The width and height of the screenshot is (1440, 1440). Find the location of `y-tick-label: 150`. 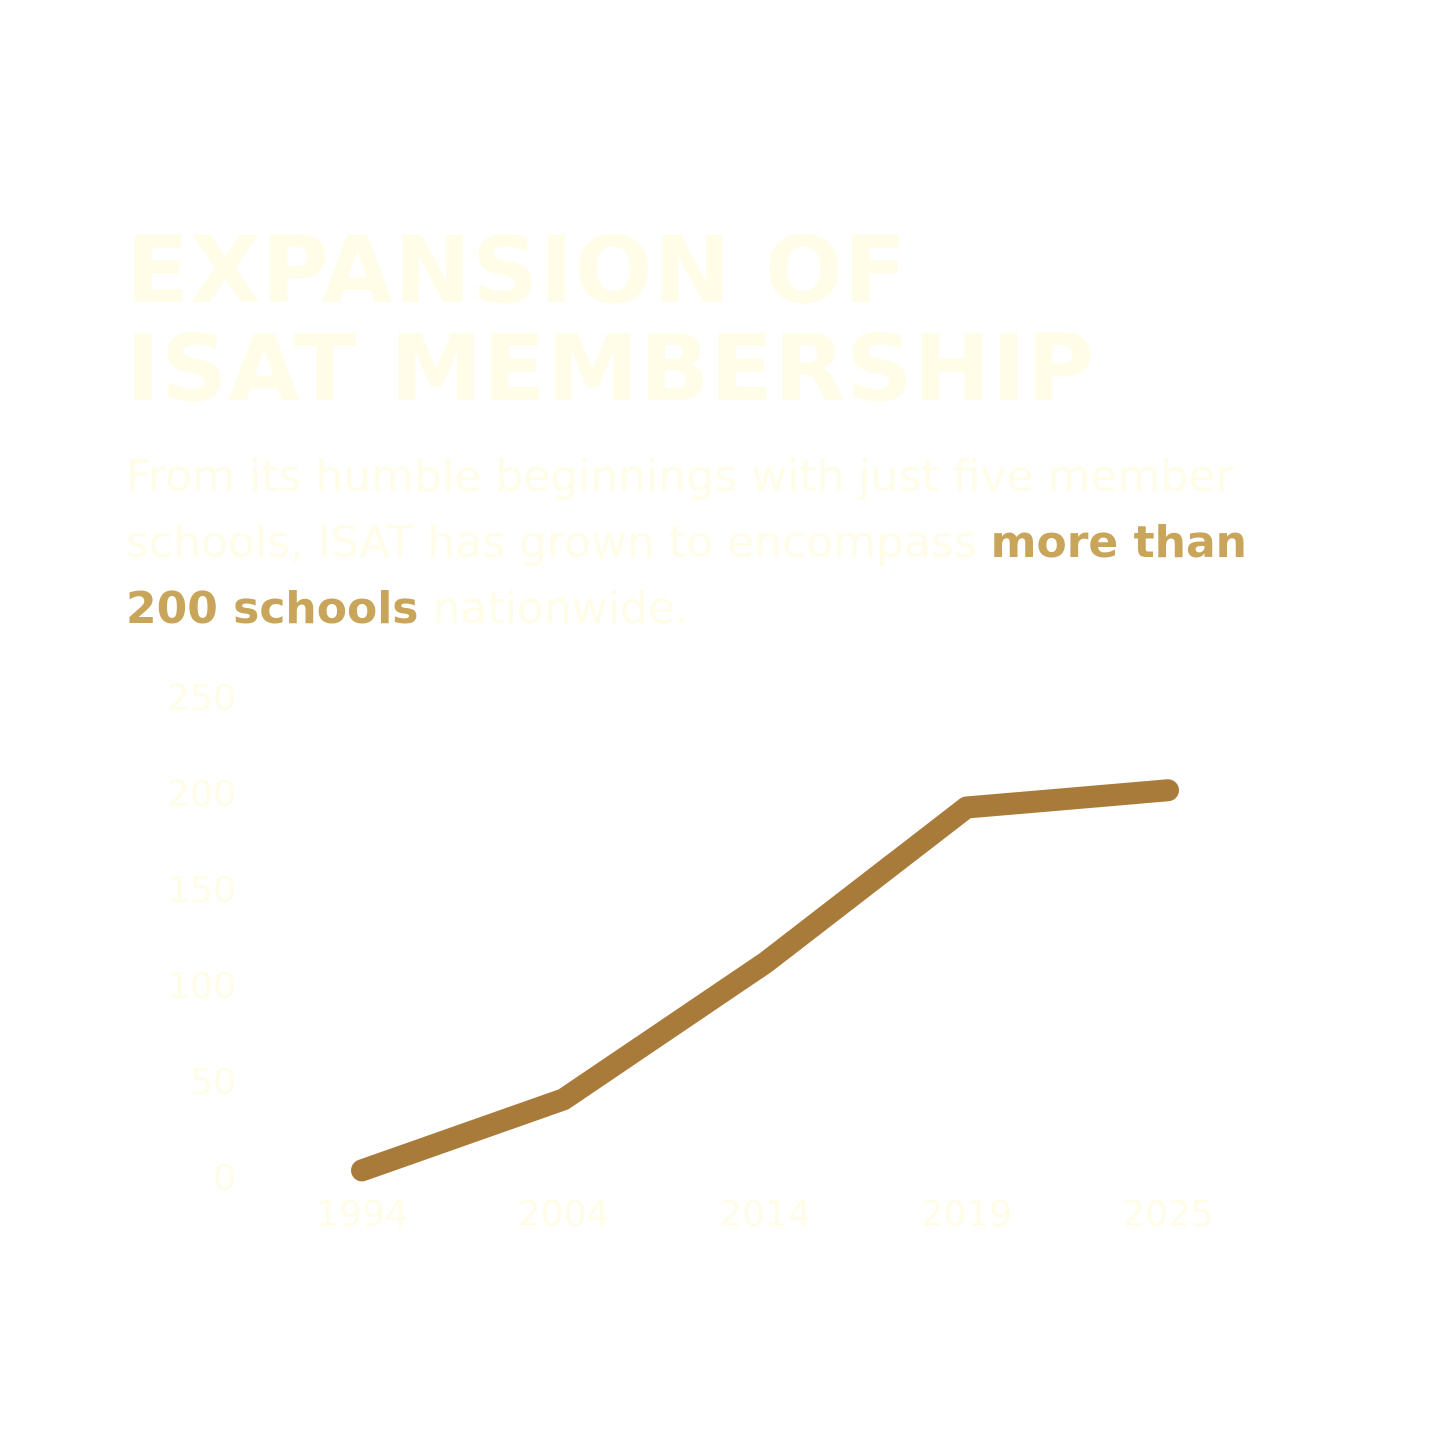

y-tick-label: 150 is located at coordinates (201, 890).